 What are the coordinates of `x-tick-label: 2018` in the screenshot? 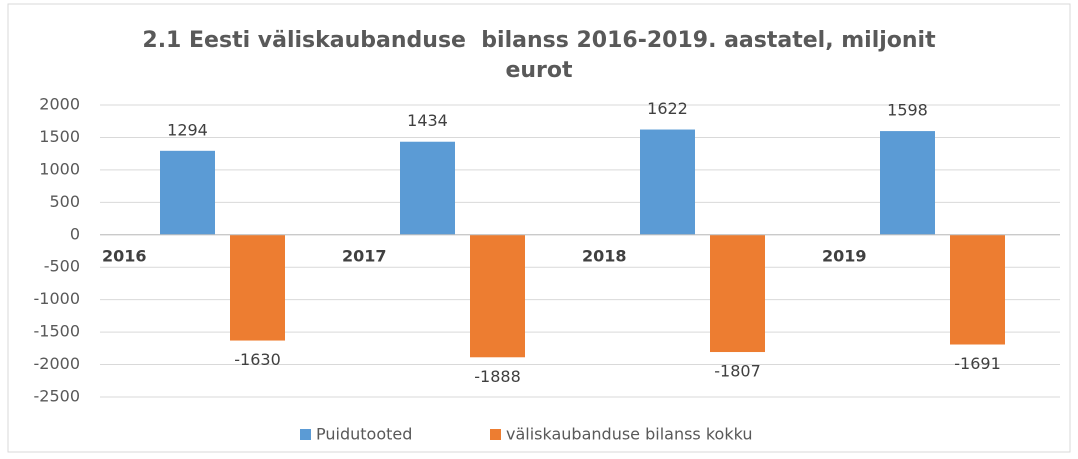 It's located at (604, 255).